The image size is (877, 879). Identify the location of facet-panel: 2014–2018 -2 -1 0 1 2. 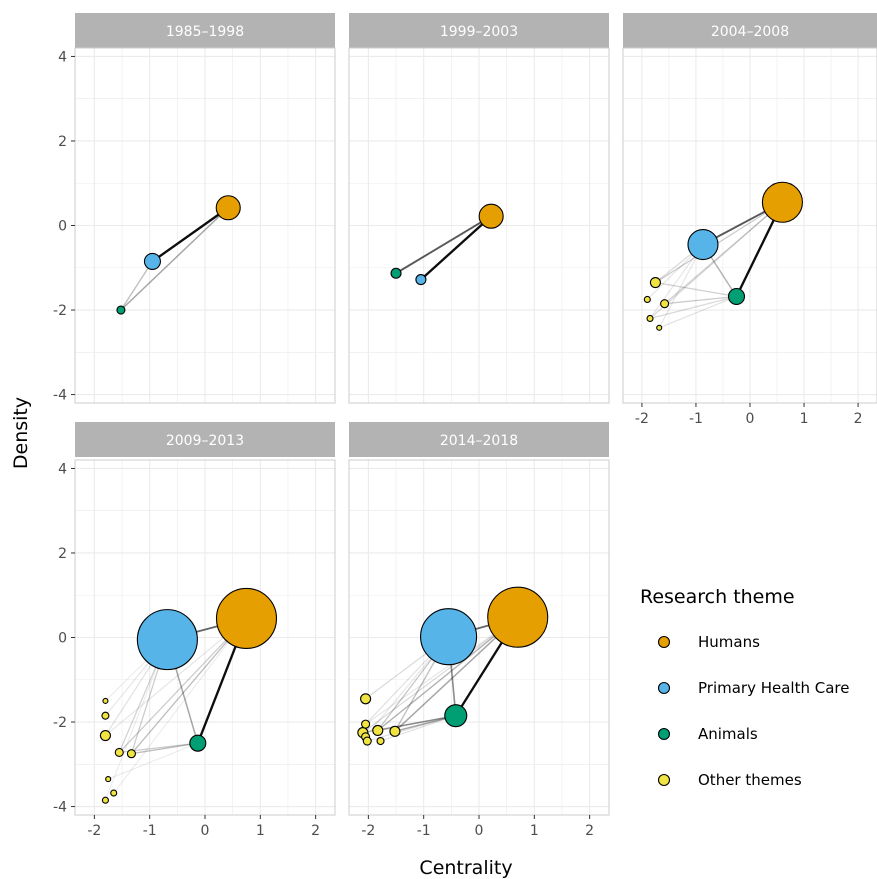
(479, 630).